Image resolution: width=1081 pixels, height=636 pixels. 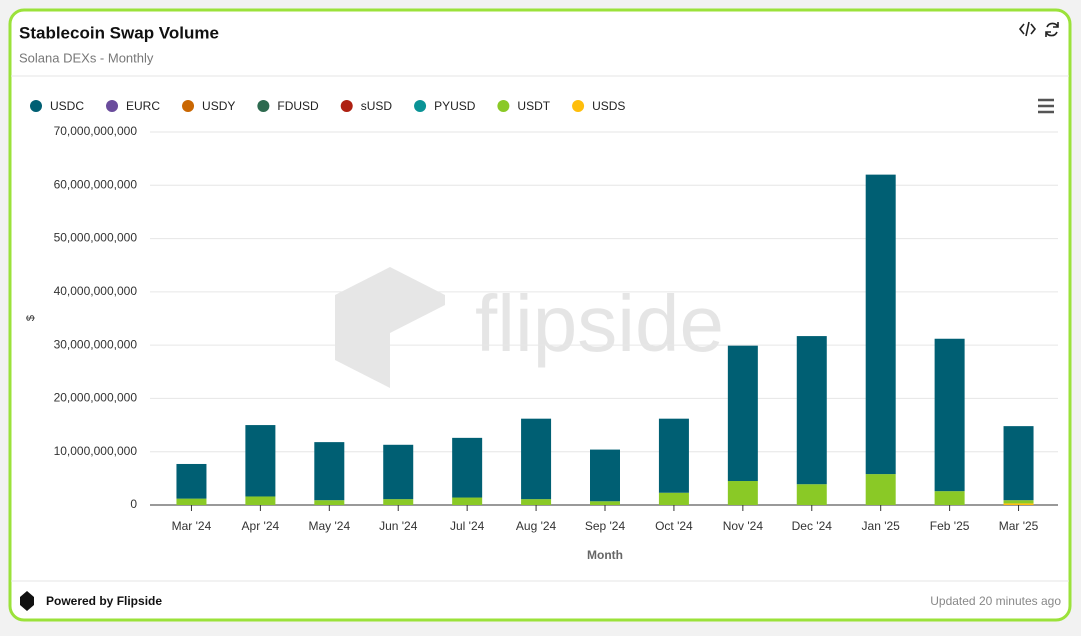 What do you see at coordinates (329, 526) in the screenshot?
I see `x-tick-label: May '24` at bounding box center [329, 526].